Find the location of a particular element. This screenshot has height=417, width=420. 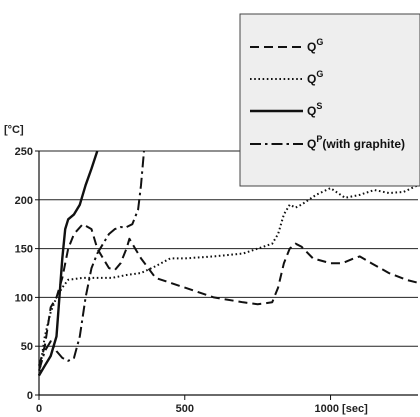

series-line-4-dashdot is located at coordinates (91, 260).